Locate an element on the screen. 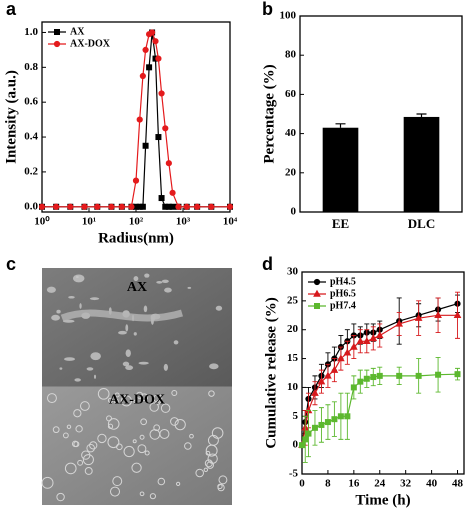  x-tick-label: 16 is located at coordinates (354, 484).